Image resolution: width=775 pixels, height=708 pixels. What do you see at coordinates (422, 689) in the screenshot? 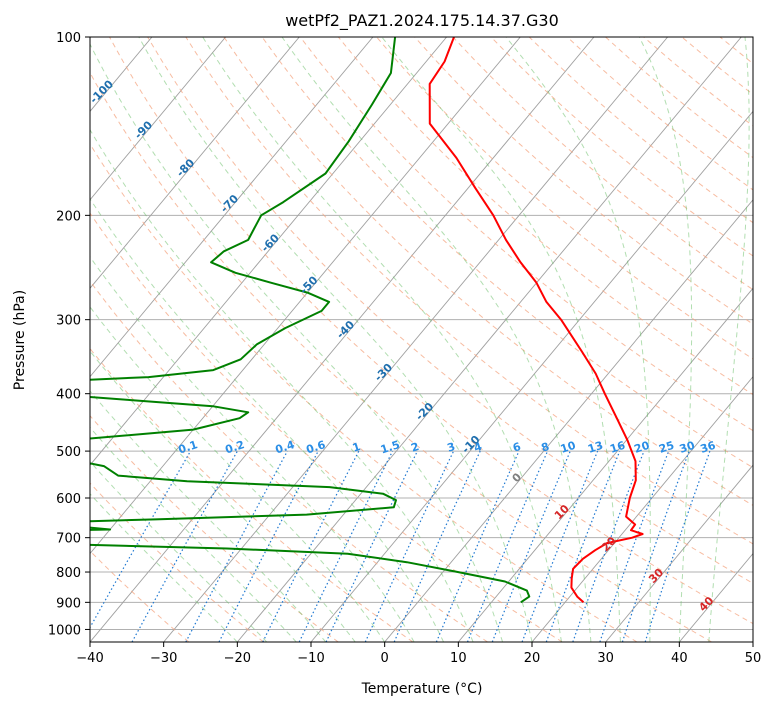
I see `x-axis-label: Temperature (°C)` at bounding box center [422, 689].